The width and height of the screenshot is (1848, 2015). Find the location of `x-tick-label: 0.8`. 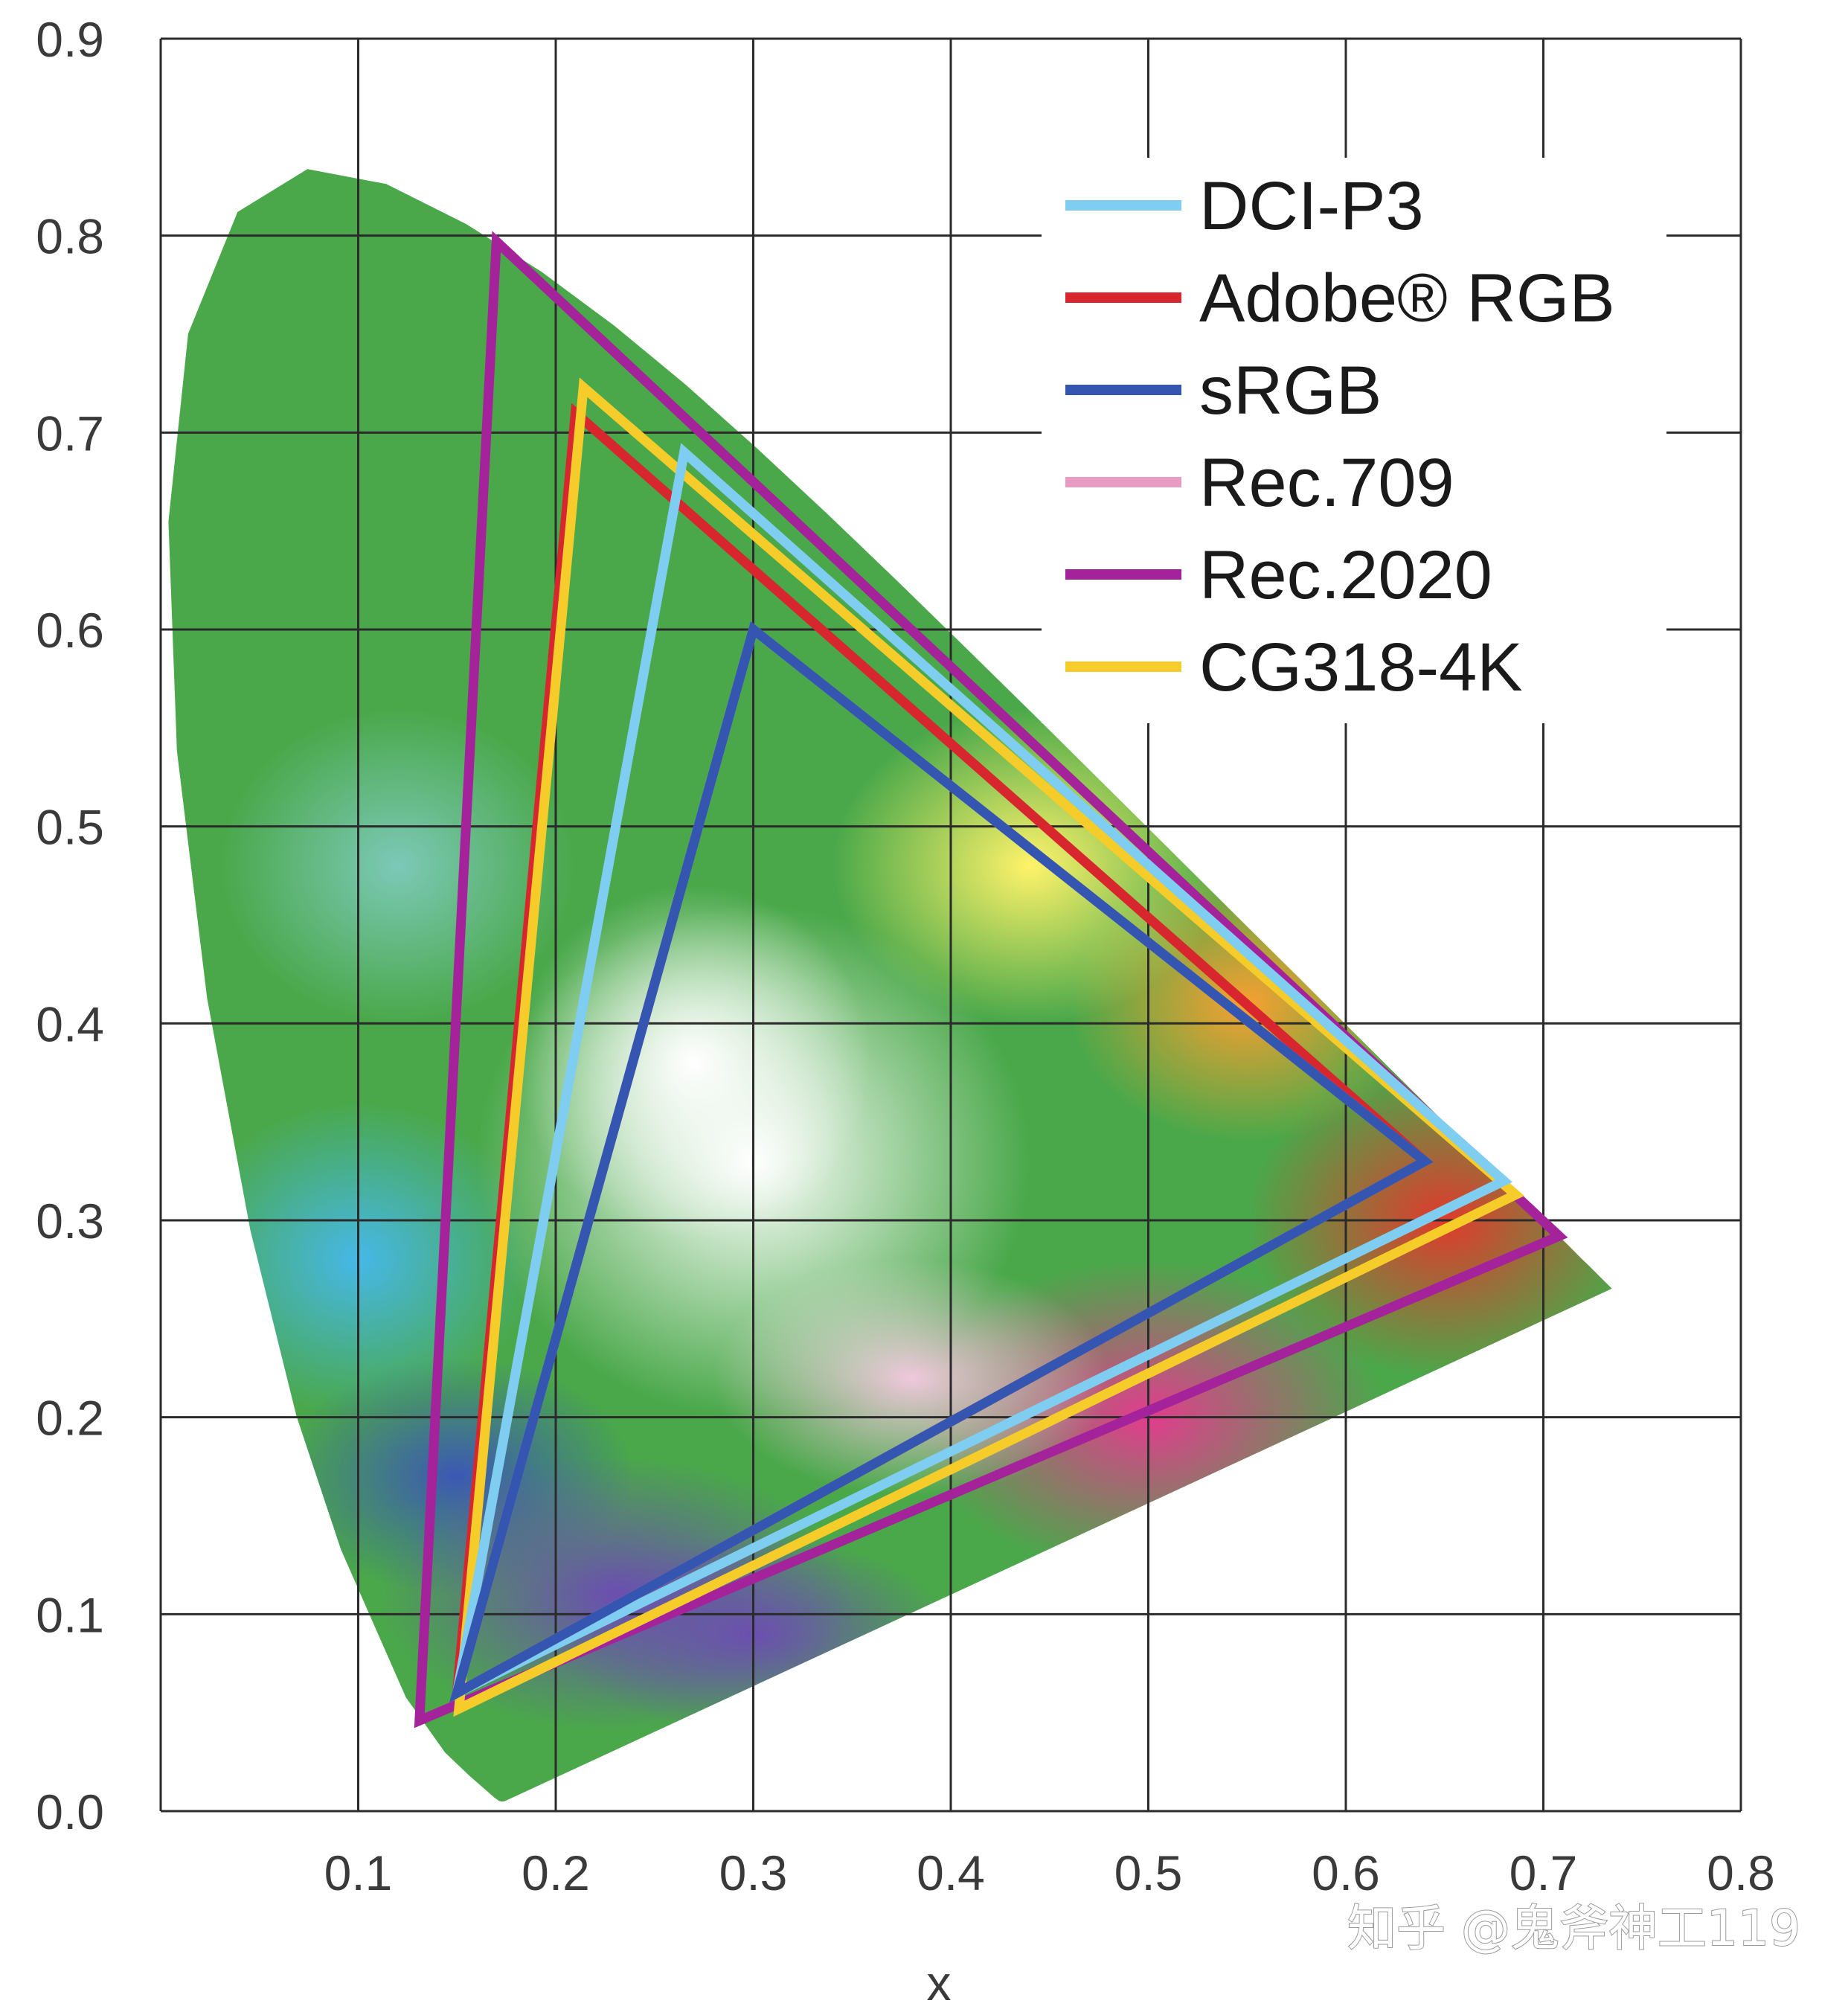

x-tick-label: 0.8 is located at coordinates (1741, 1872).